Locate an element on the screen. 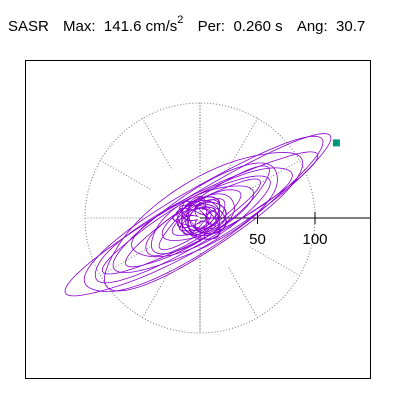 Image resolution: width=400 pixels, height=400 pixels. station-label: SASR is located at coordinates (28, 26).